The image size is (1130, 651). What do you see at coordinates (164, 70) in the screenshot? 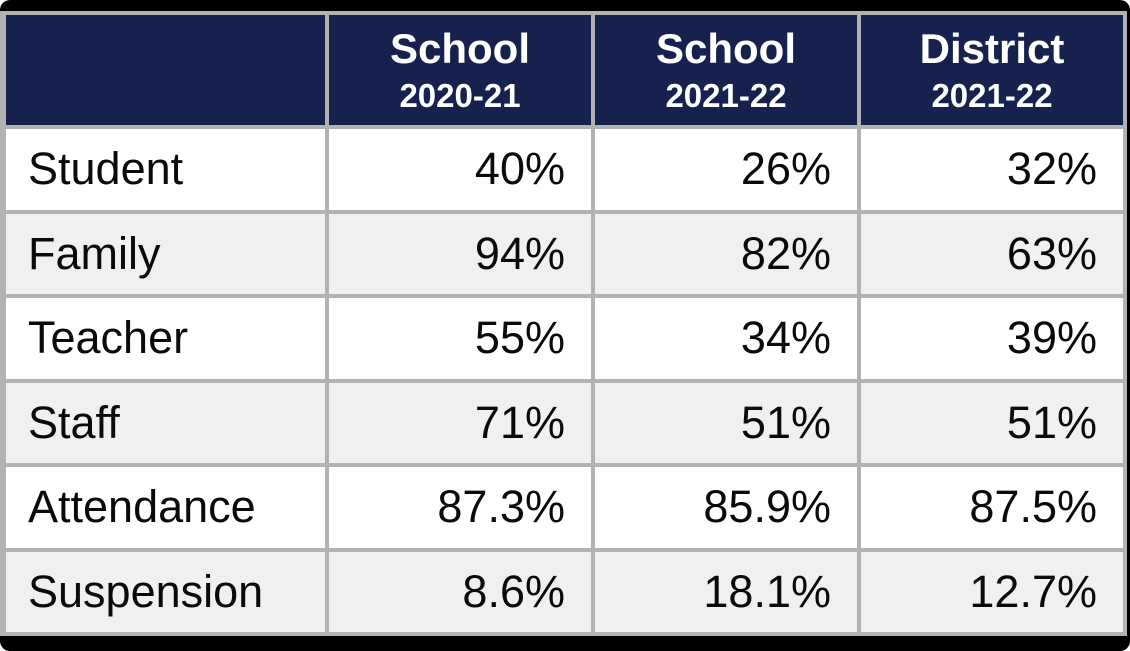
I see `header-corner-cell` at bounding box center [164, 70].